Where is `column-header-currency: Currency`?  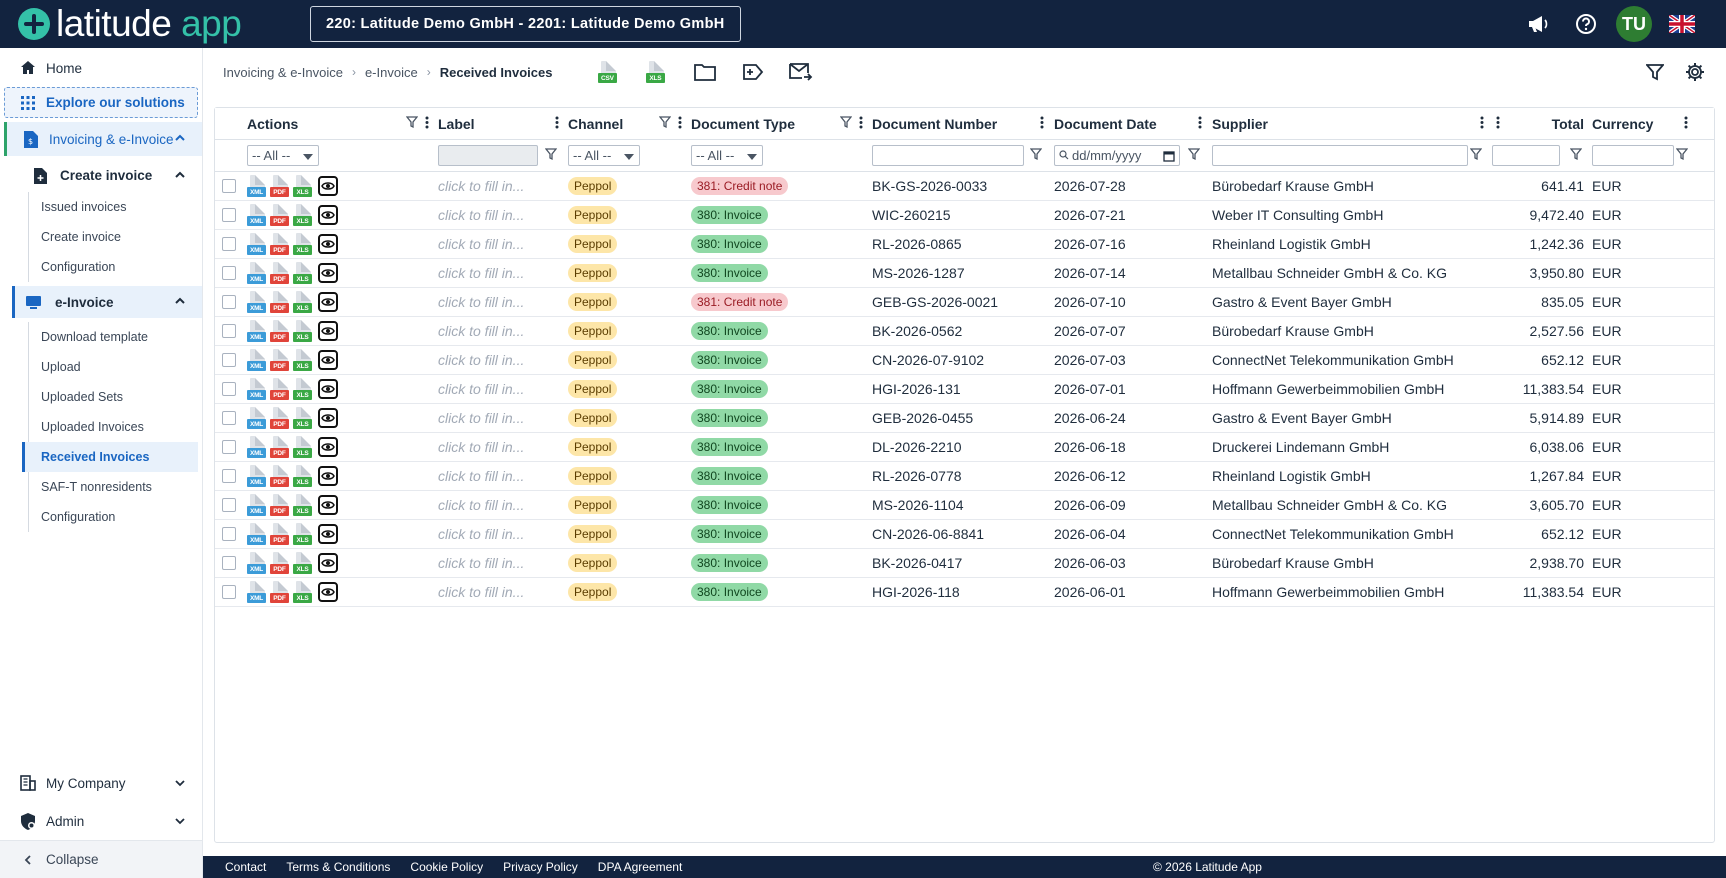 column-header-currency: Currency is located at coordinates (1643, 123).